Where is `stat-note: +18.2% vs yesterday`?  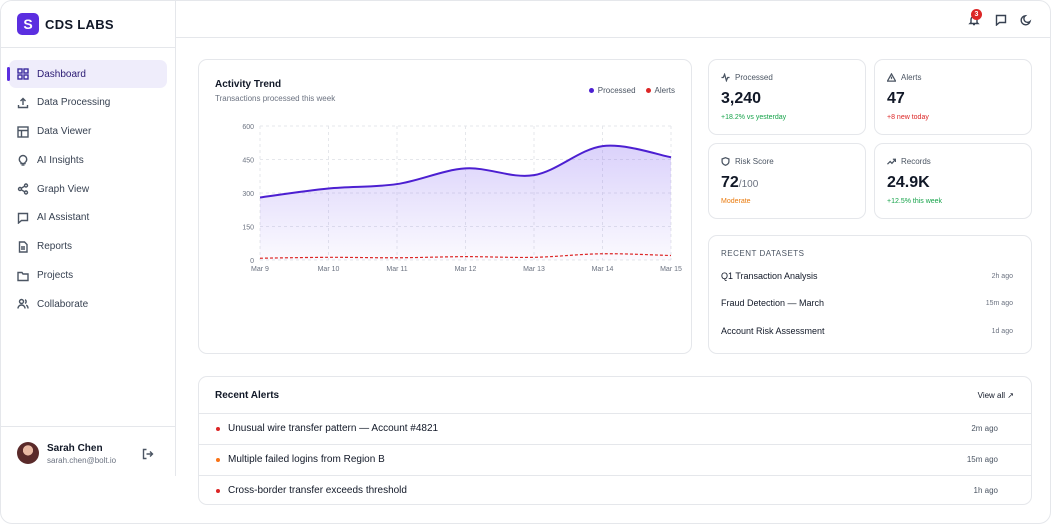
stat-note: +18.2% vs yesterday is located at coordinates (754, 117).